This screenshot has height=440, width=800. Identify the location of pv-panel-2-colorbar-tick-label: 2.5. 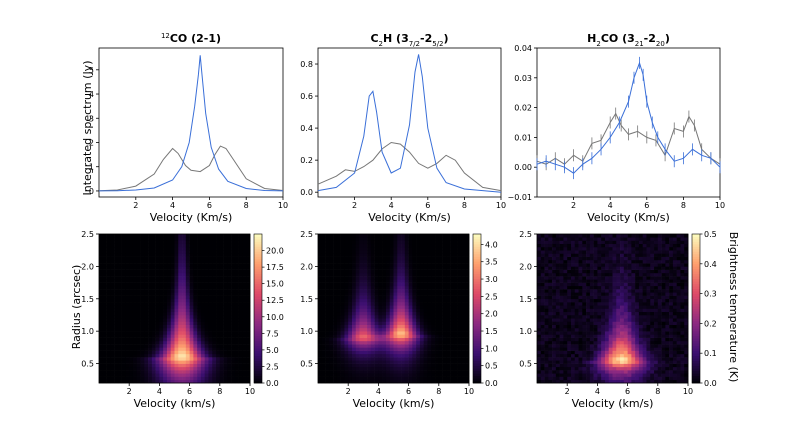
(491, 296).